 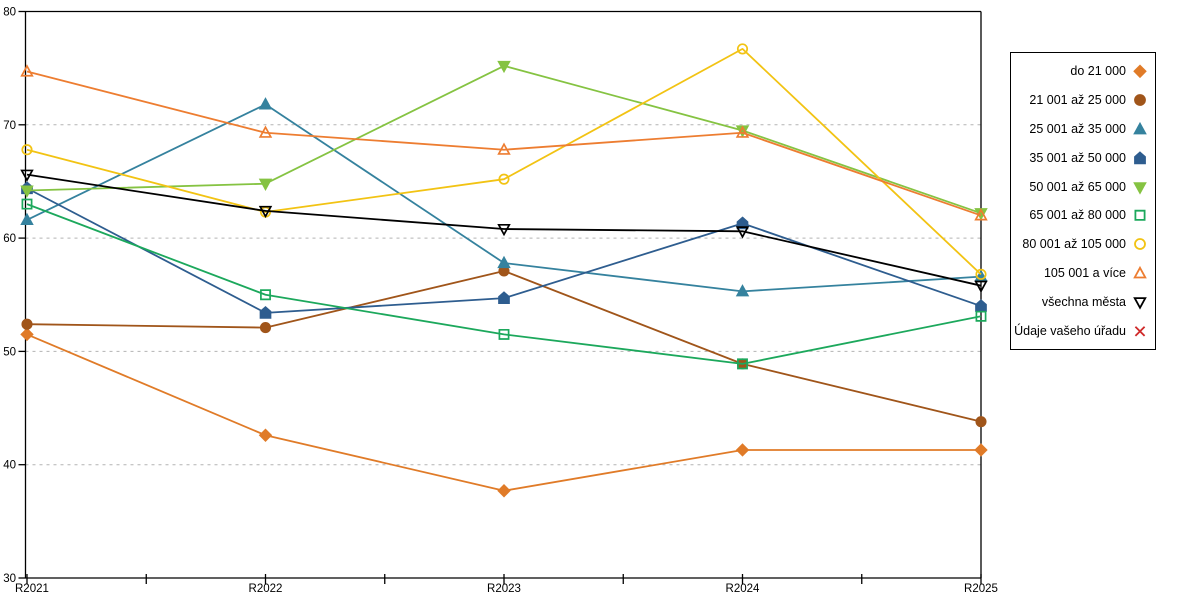 What do you see at coordinates (1077, 215) in the screenshot?
I see `legend-label: 65 001 až 80 000` at bounding box center [1077, 215].